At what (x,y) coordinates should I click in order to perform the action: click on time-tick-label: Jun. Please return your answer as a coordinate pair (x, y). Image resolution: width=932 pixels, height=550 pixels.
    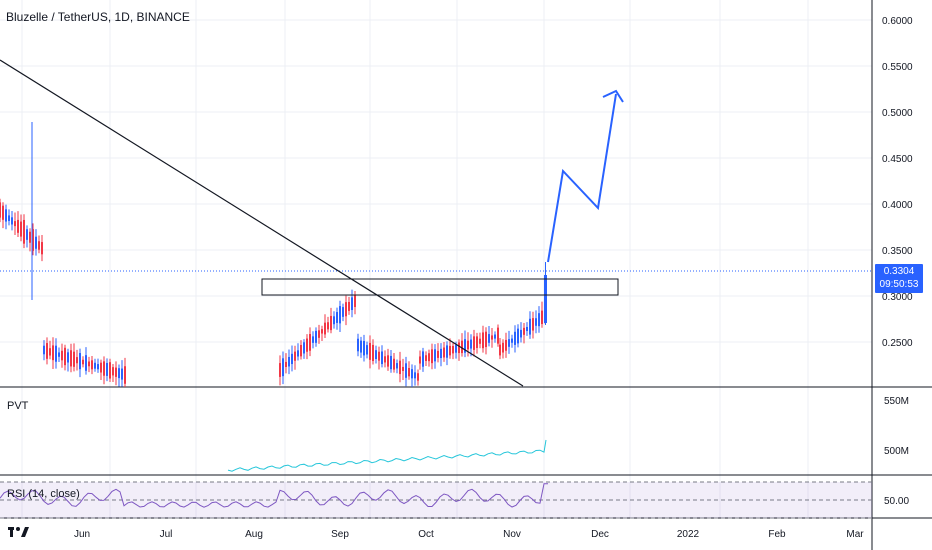
    Looking at the image, I should click on (82, 534).